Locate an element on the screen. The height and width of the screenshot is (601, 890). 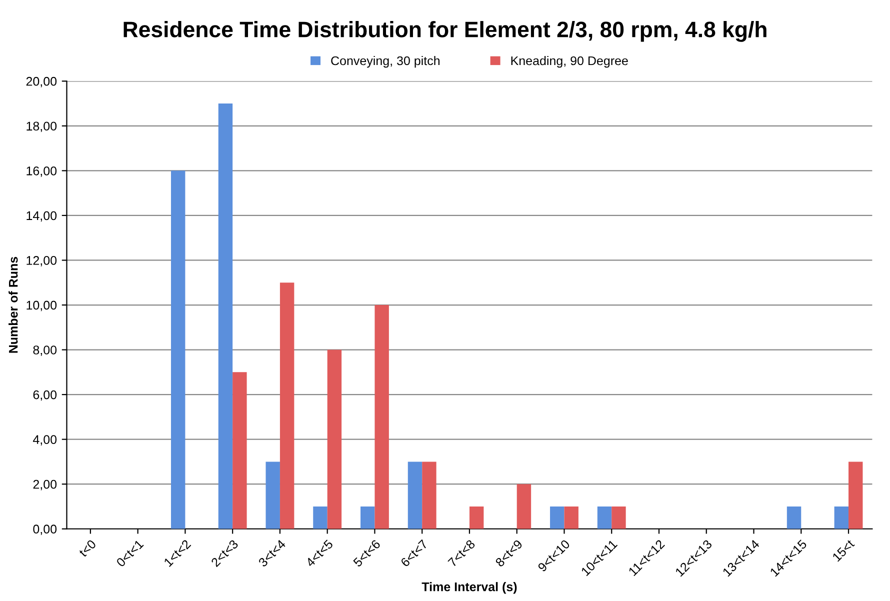
x-axis-title: Time Interval (s) is located at coordinates (469, 588).